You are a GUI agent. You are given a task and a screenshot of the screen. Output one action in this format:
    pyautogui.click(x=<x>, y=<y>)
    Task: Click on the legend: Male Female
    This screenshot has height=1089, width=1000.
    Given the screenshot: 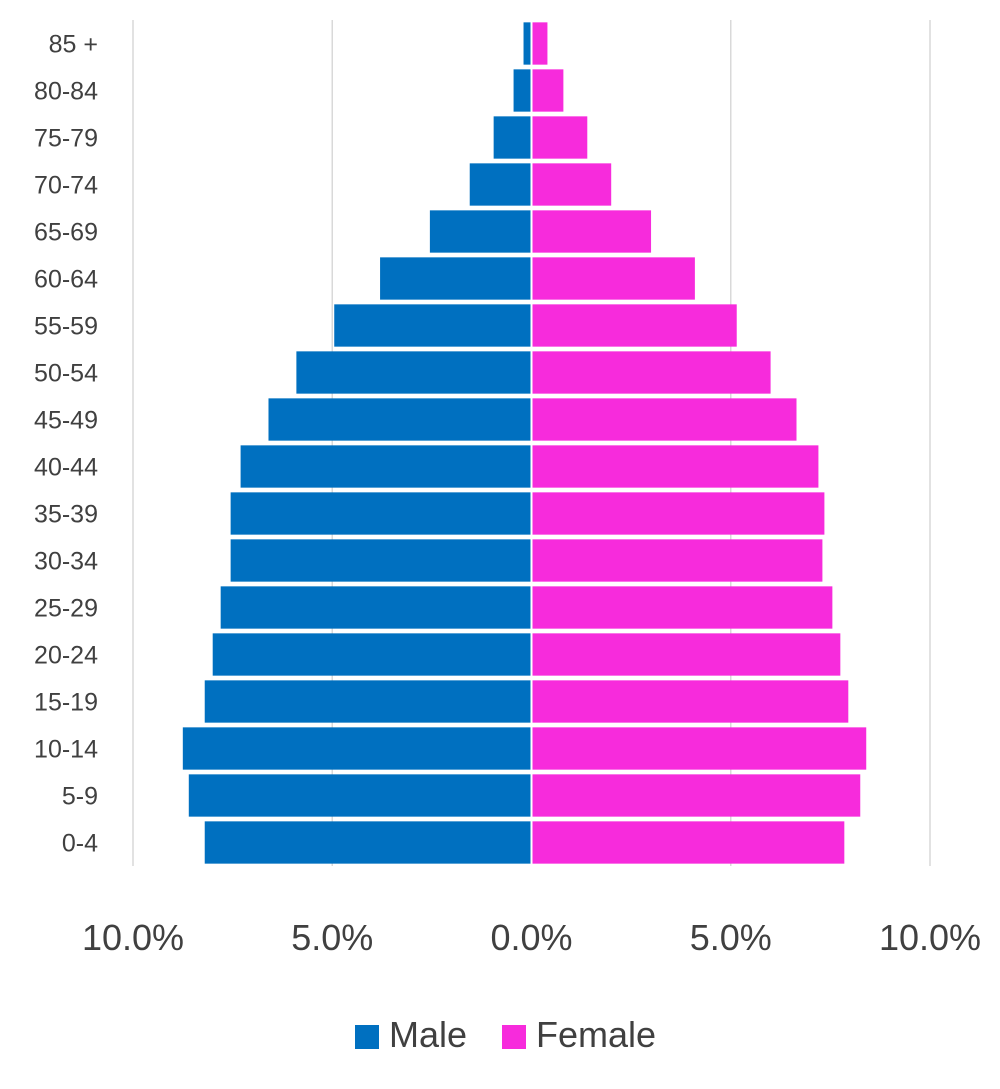 What is the action you would take?
    pyautogui.click(x=505, y=1034)
    